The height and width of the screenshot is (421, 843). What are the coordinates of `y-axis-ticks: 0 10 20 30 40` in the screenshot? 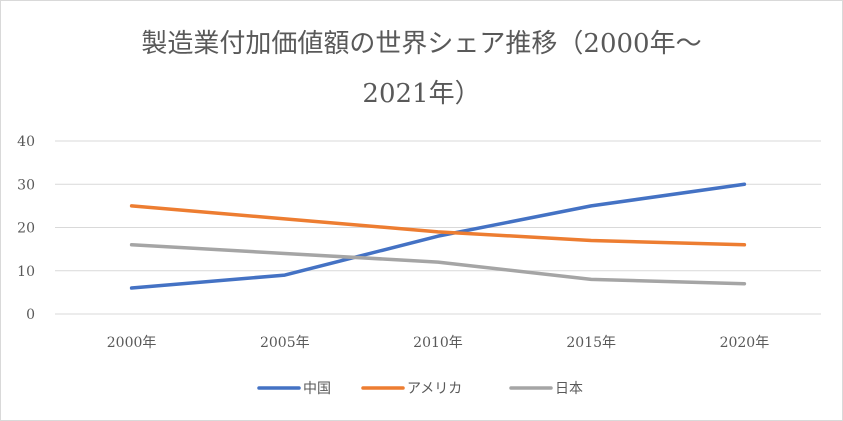 It's located at (26, 228).